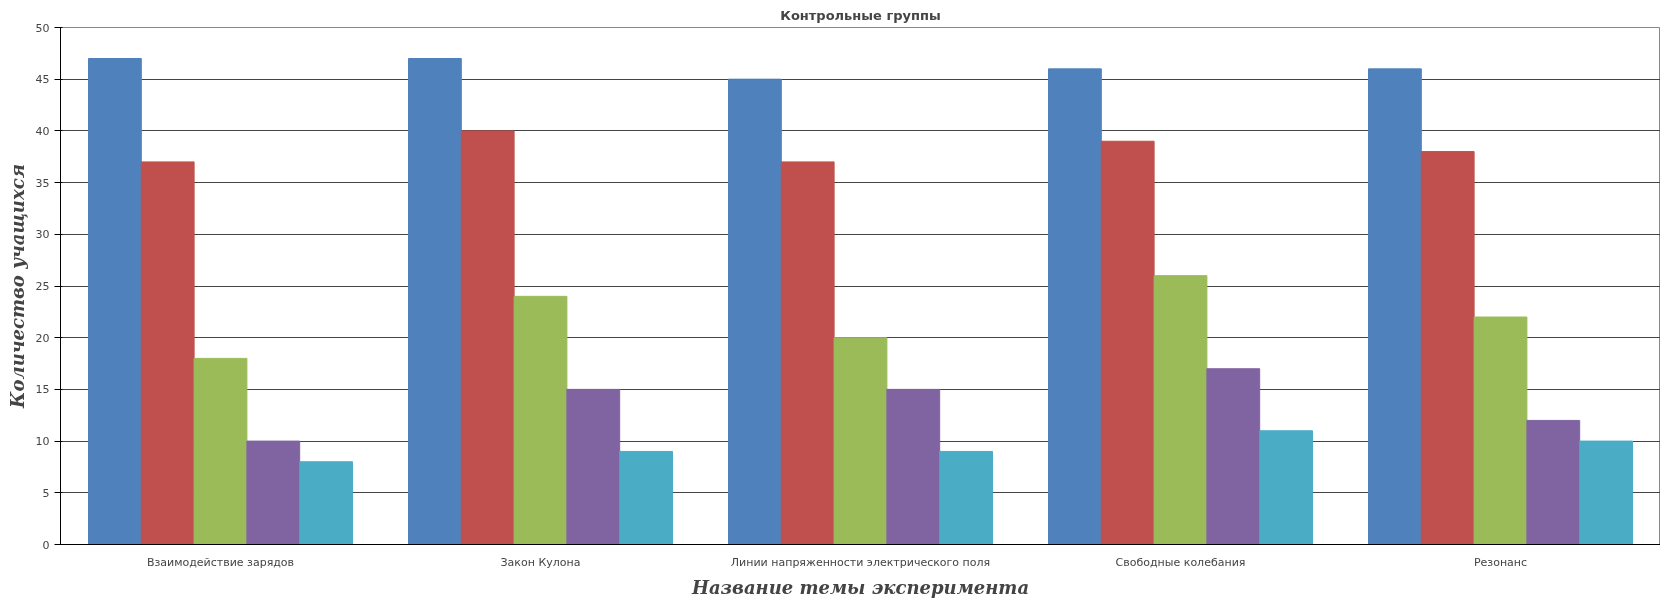 This screenshot has height=606, width=1667. What do you see at coordinates (42, 442) in the screenshot?
I see `y-tick-label: 10` at bounding box center [42, 442].